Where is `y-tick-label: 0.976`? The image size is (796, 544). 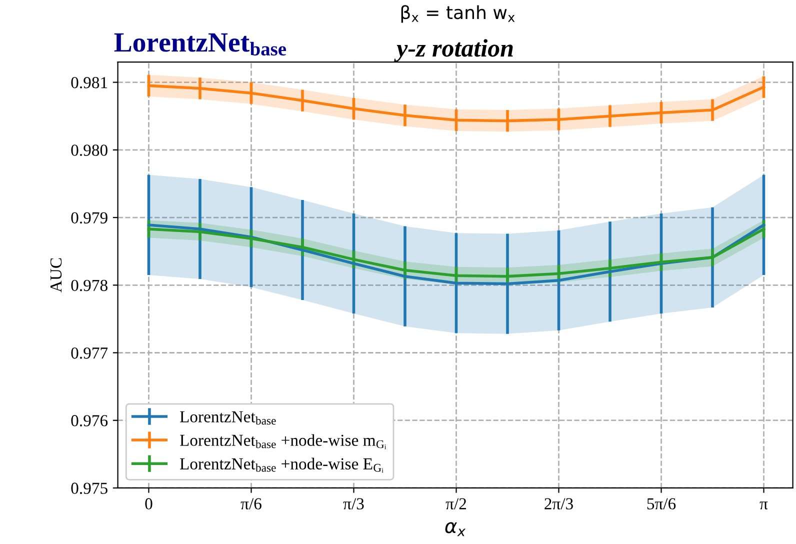 y-tick-label: 0.976 is located at coordinates (89, 420).